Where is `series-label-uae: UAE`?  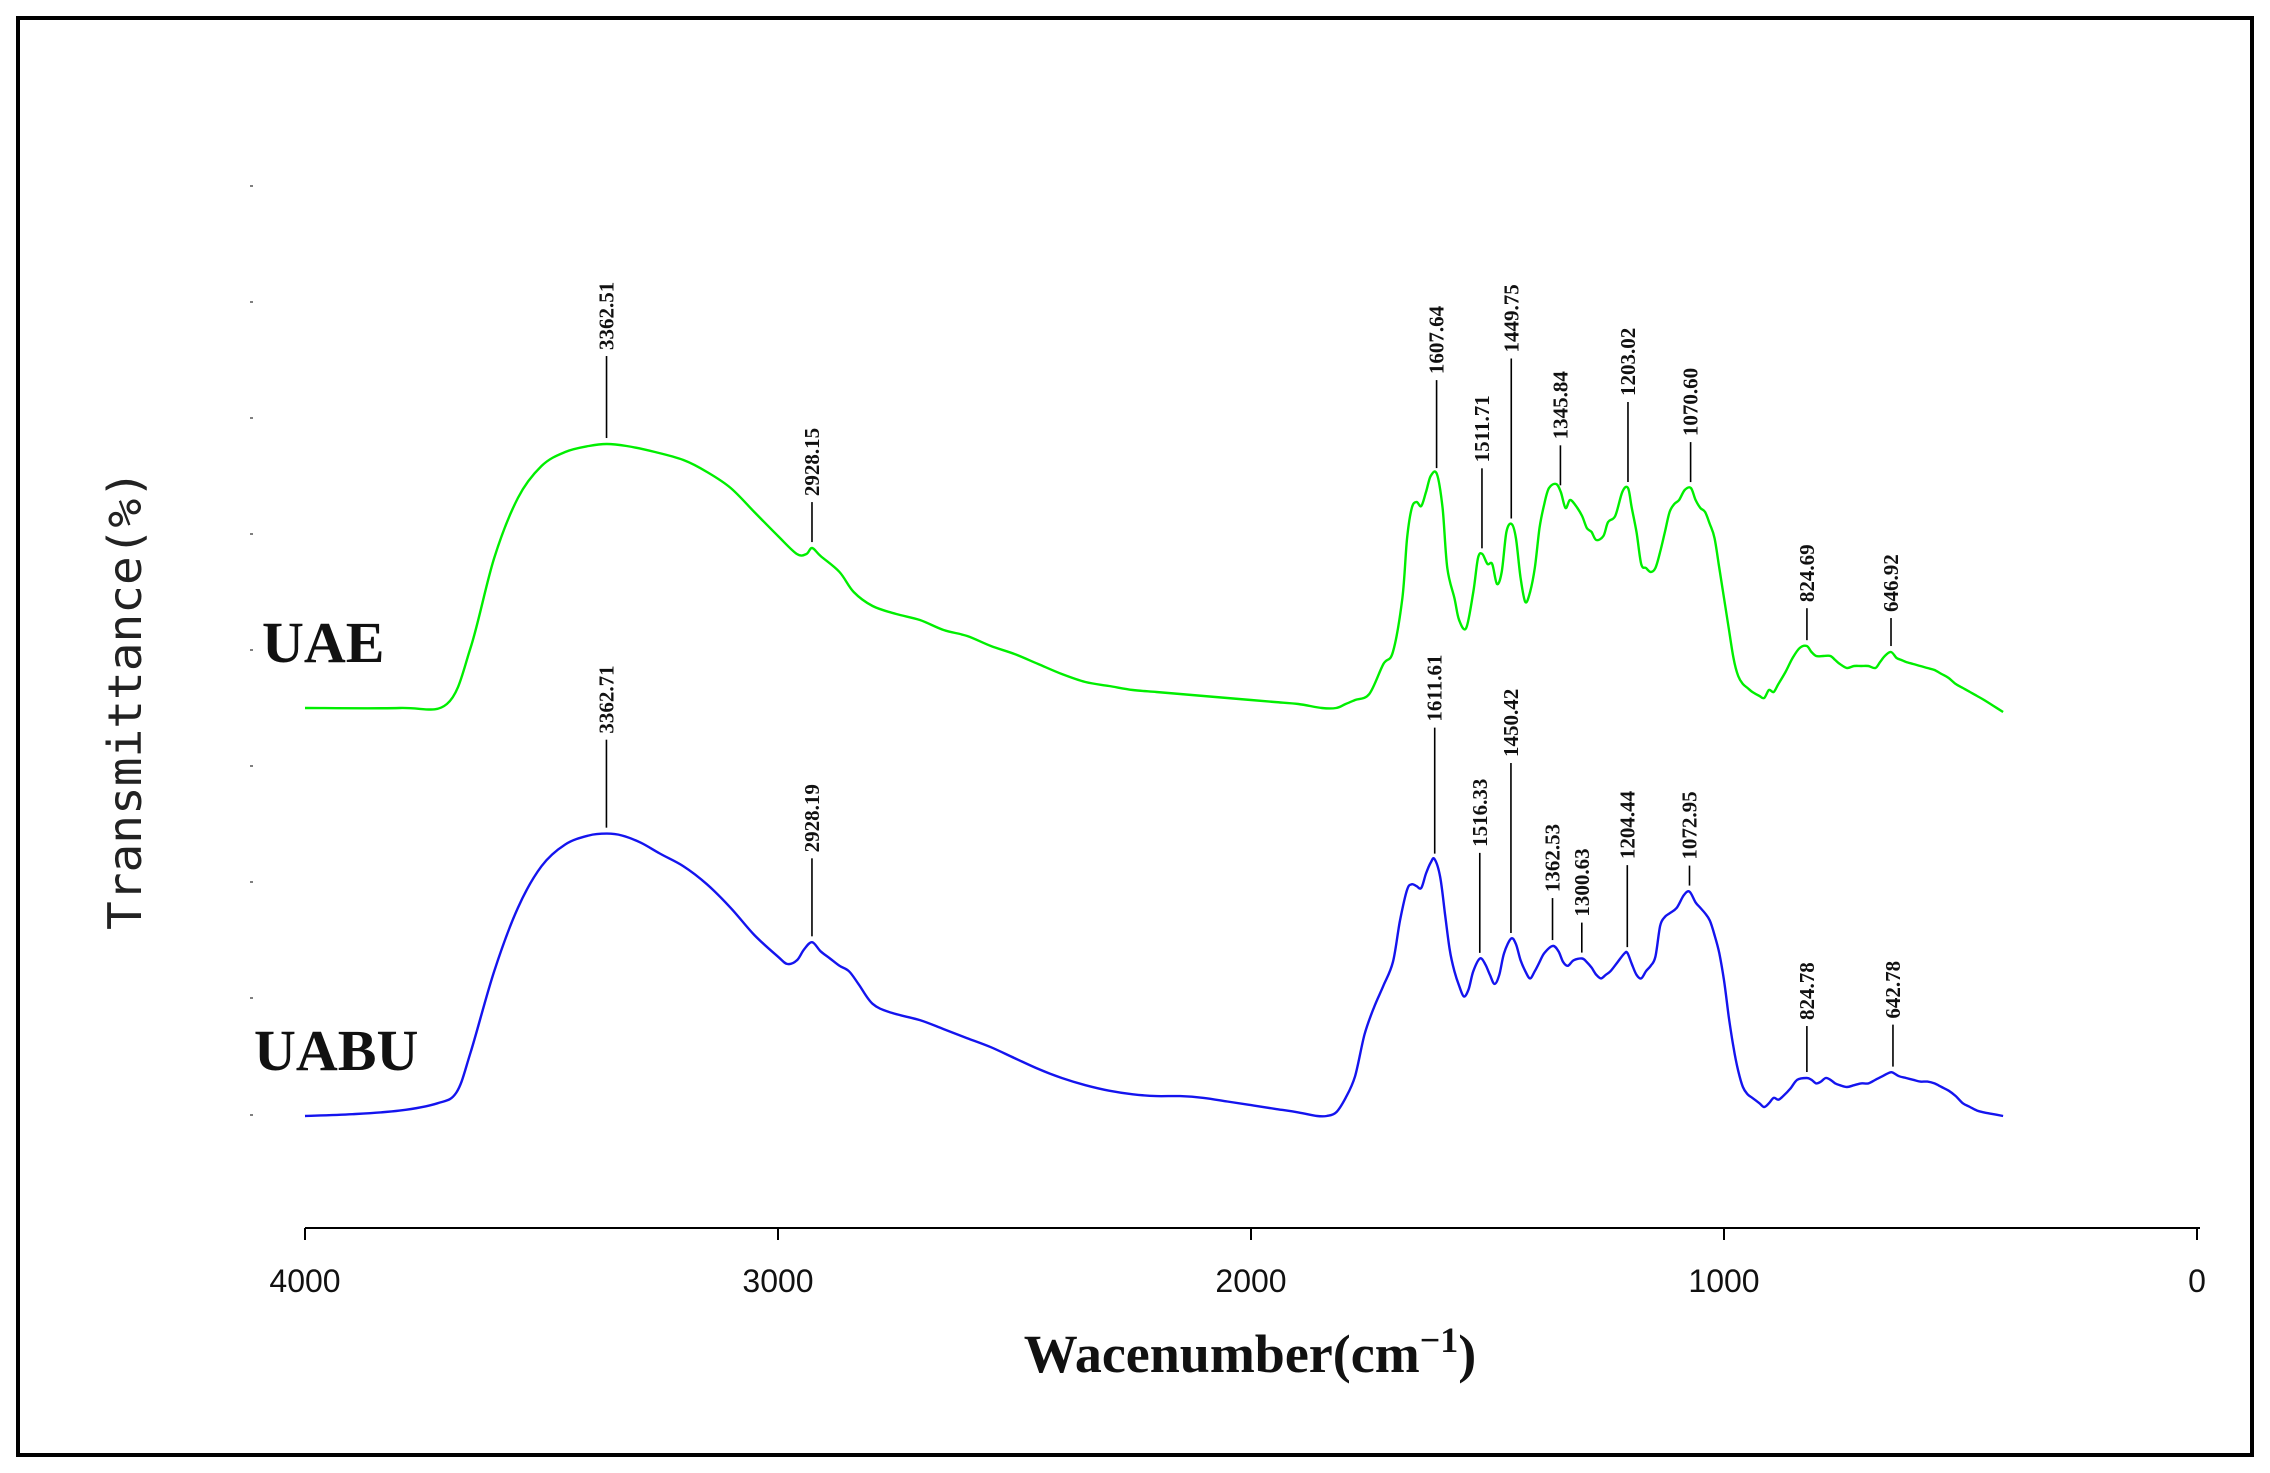
series-label-uae: UAE is located at coordinates (323, 642).